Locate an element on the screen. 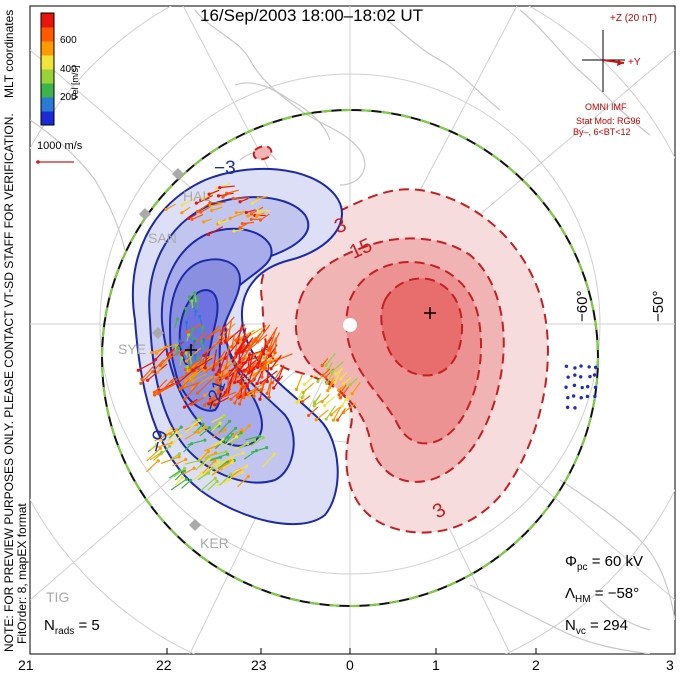 The width and height of the screenshot is (680, 674). stat-lambda-value: = −58° is located at coordinates (617, 593).